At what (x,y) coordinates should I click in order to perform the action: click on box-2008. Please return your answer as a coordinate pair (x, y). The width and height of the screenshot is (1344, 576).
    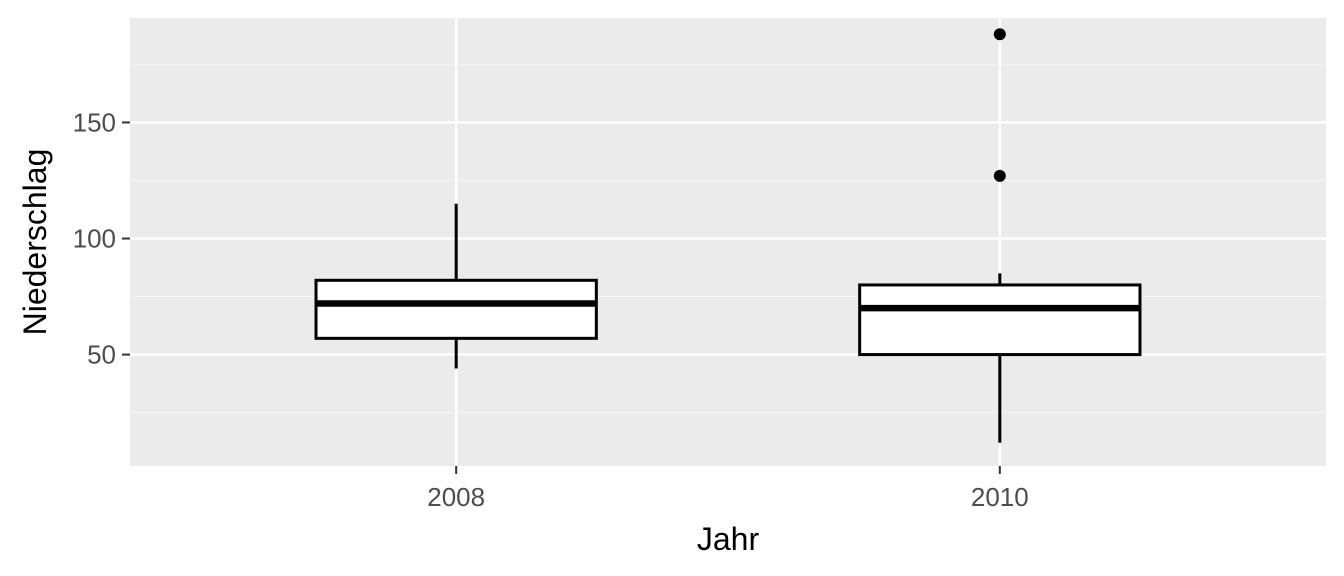
    Looking at the image, I should click on (456, 286).